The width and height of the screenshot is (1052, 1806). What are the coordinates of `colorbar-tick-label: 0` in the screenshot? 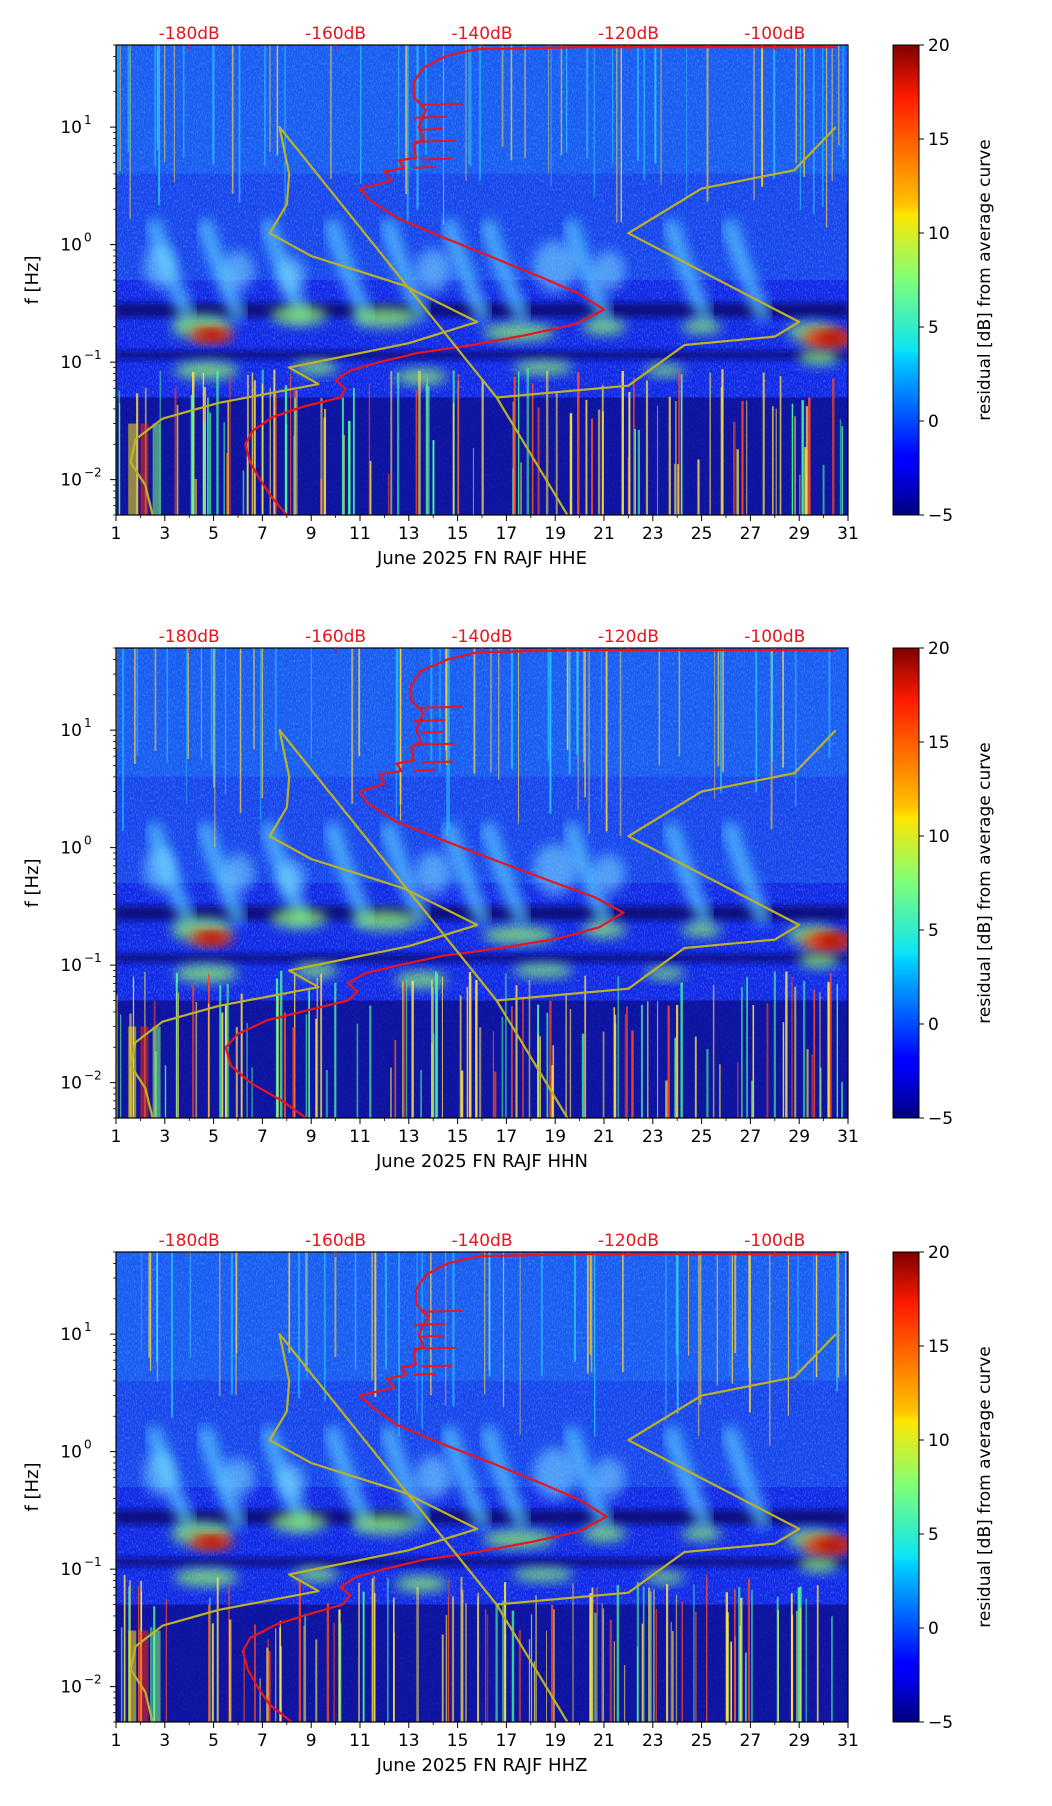 It's located at (933, 422).